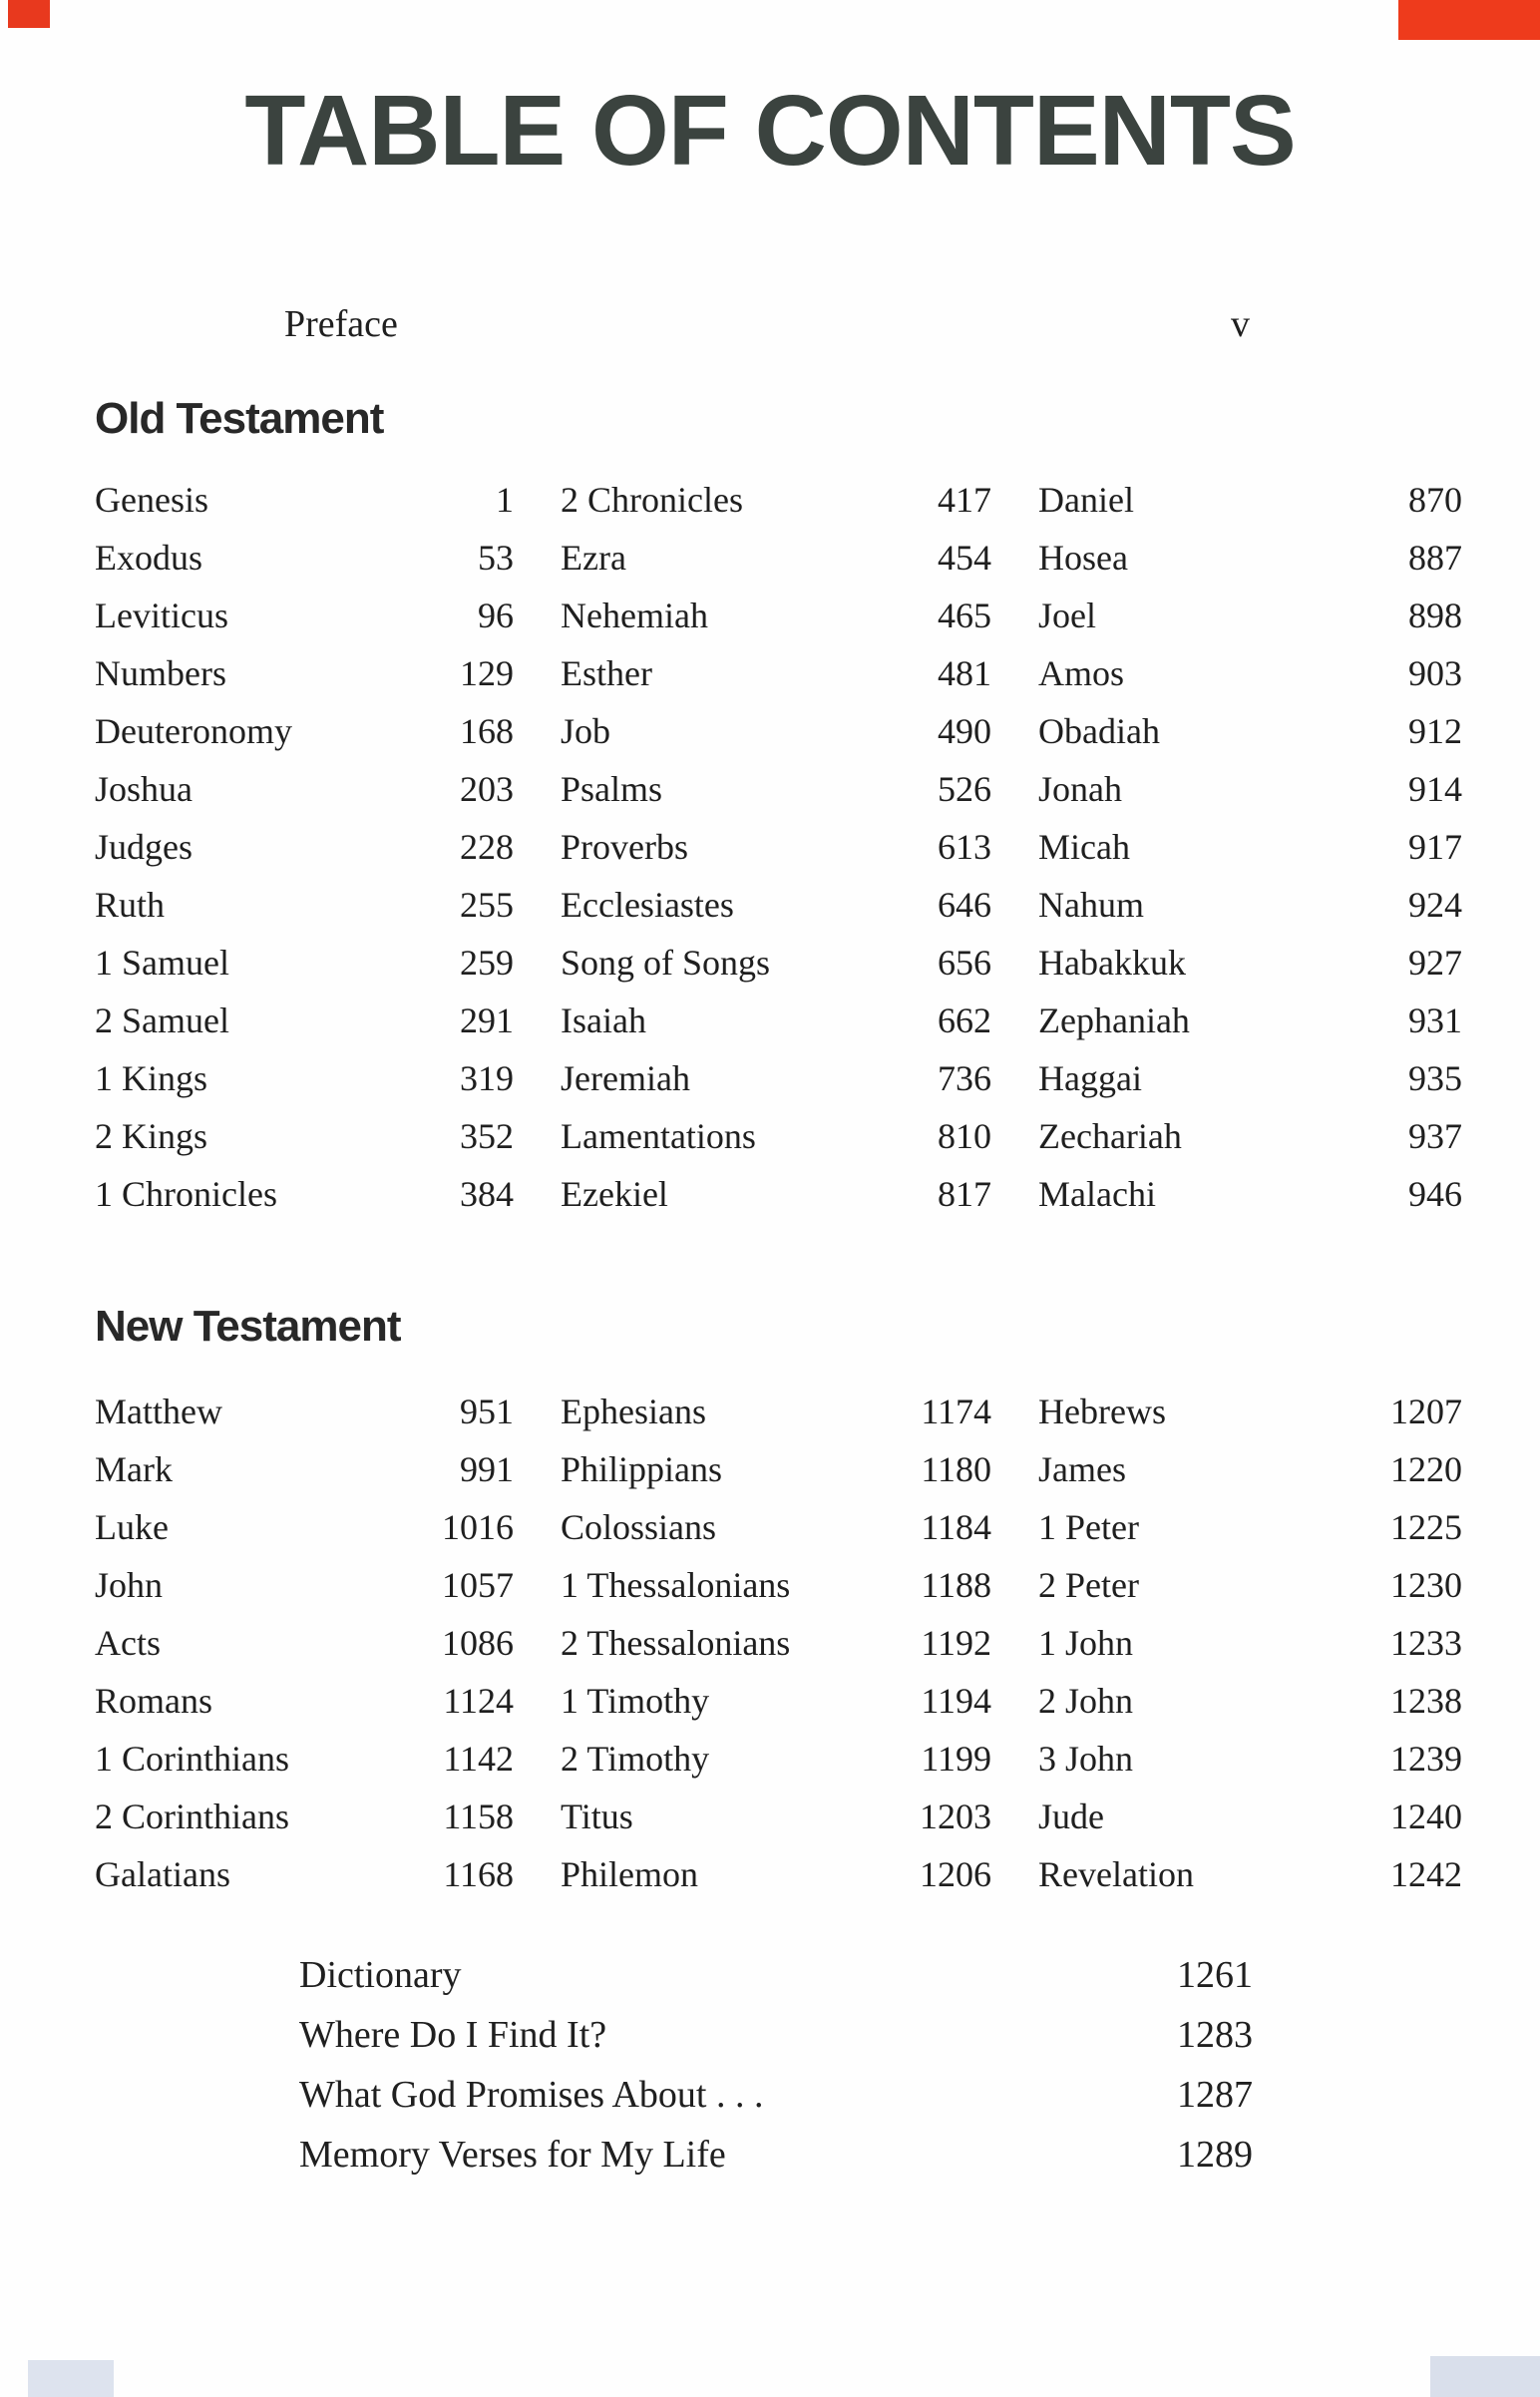  What do you see at coordinates (1435, 1020) in the screenshot?
I see `page-number: 931` at bounding box center [1435, 1020].